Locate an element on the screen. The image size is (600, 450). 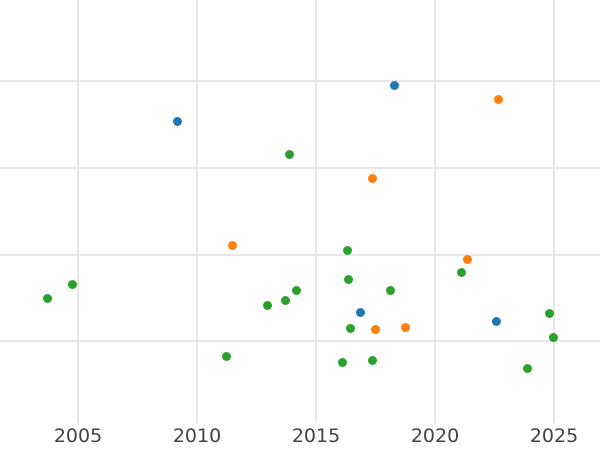
x-tick-label: 2005 is located at coordinates (78, 436).